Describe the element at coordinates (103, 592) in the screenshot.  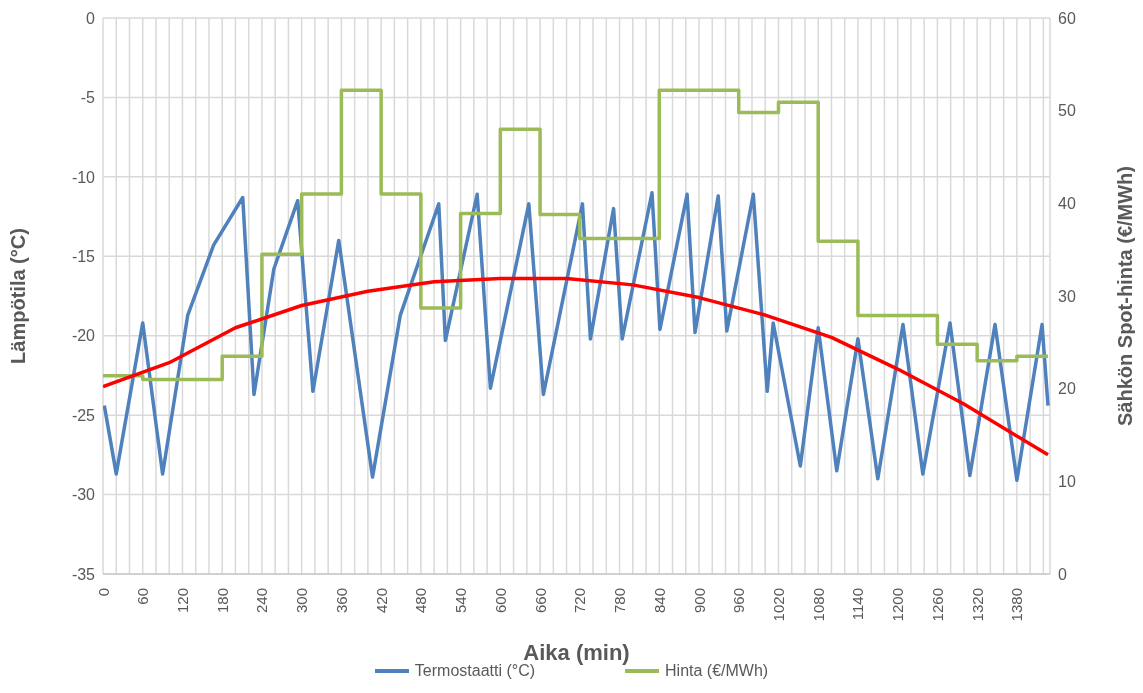
I see `x-tick-label: 0` at that location.